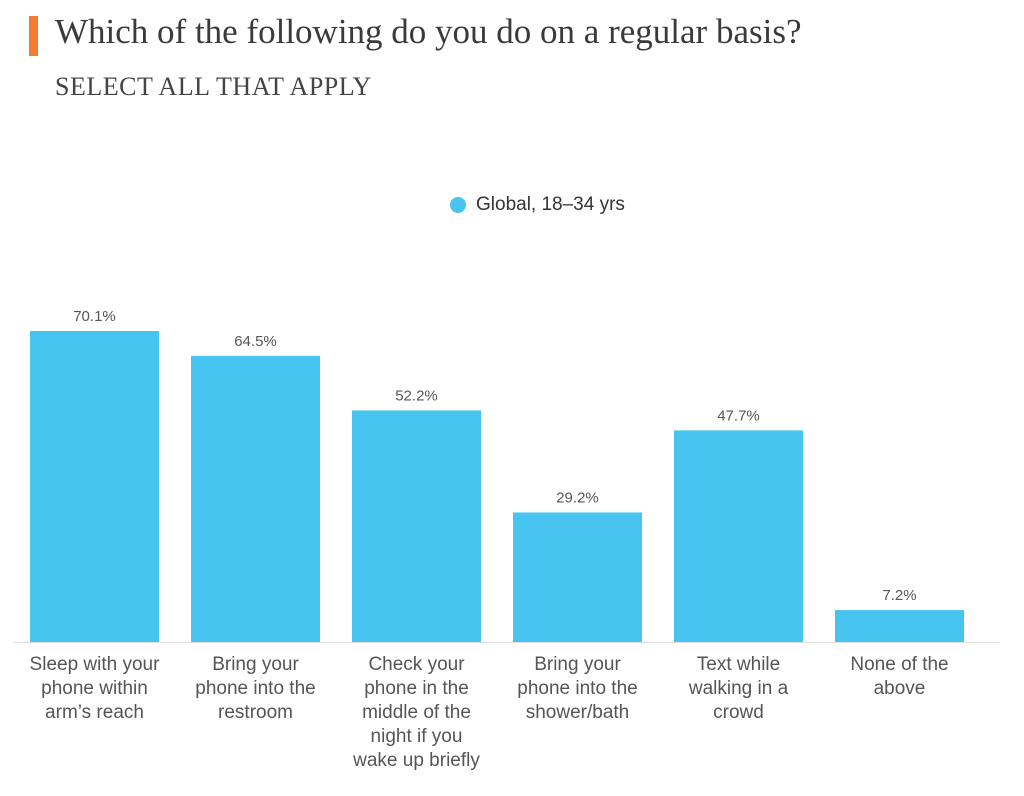 This screenshot has height=796, width=1024. What do you see at coordinates (550, 204) in the screenshot?
I see `legend-label: Global, 18–34 yrs` at bounding box center [550, 204].